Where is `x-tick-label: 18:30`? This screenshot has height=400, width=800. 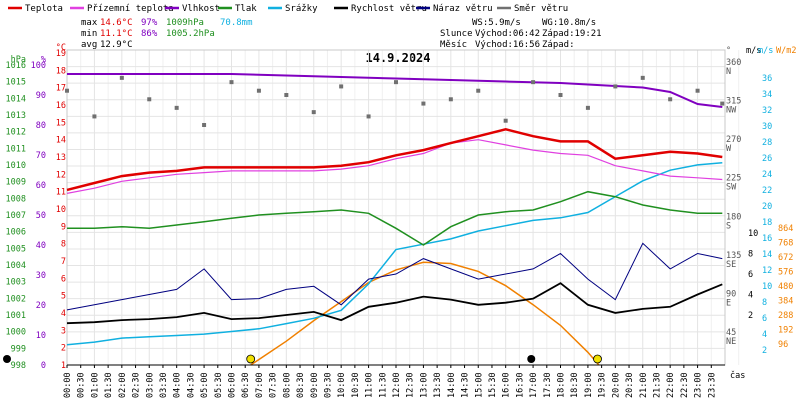
x-tick-label: 18:30 is located at coordinates (575, 385).